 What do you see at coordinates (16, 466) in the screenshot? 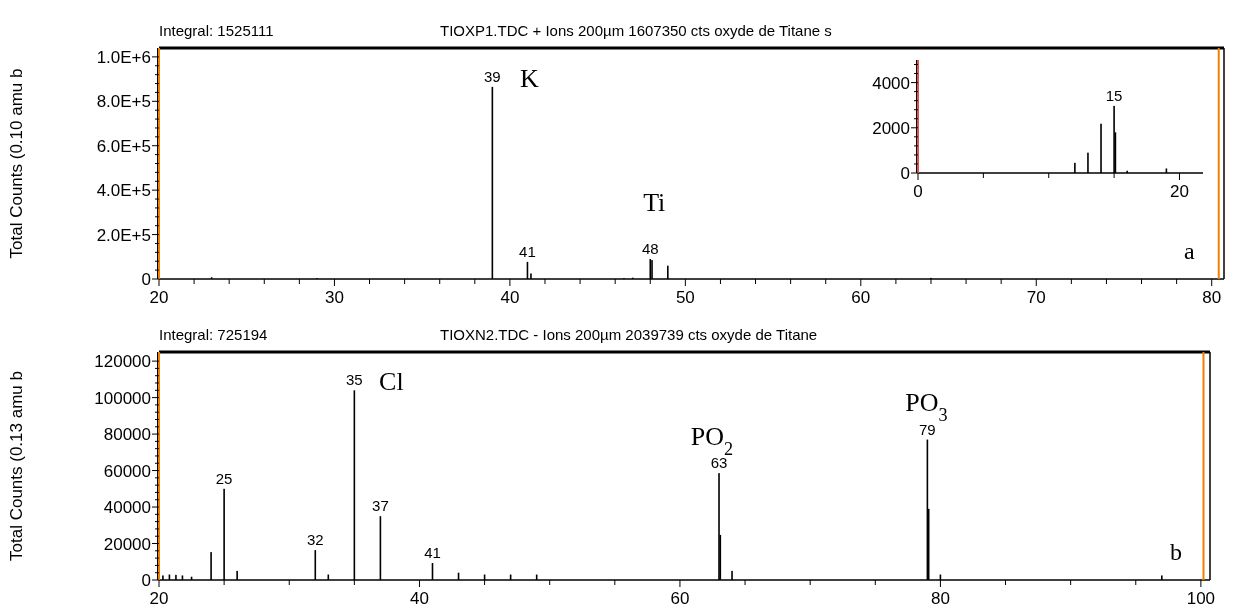
I see `y-axis-title: Total Counts (0.13 amu b` at bounding box center [16, 466].